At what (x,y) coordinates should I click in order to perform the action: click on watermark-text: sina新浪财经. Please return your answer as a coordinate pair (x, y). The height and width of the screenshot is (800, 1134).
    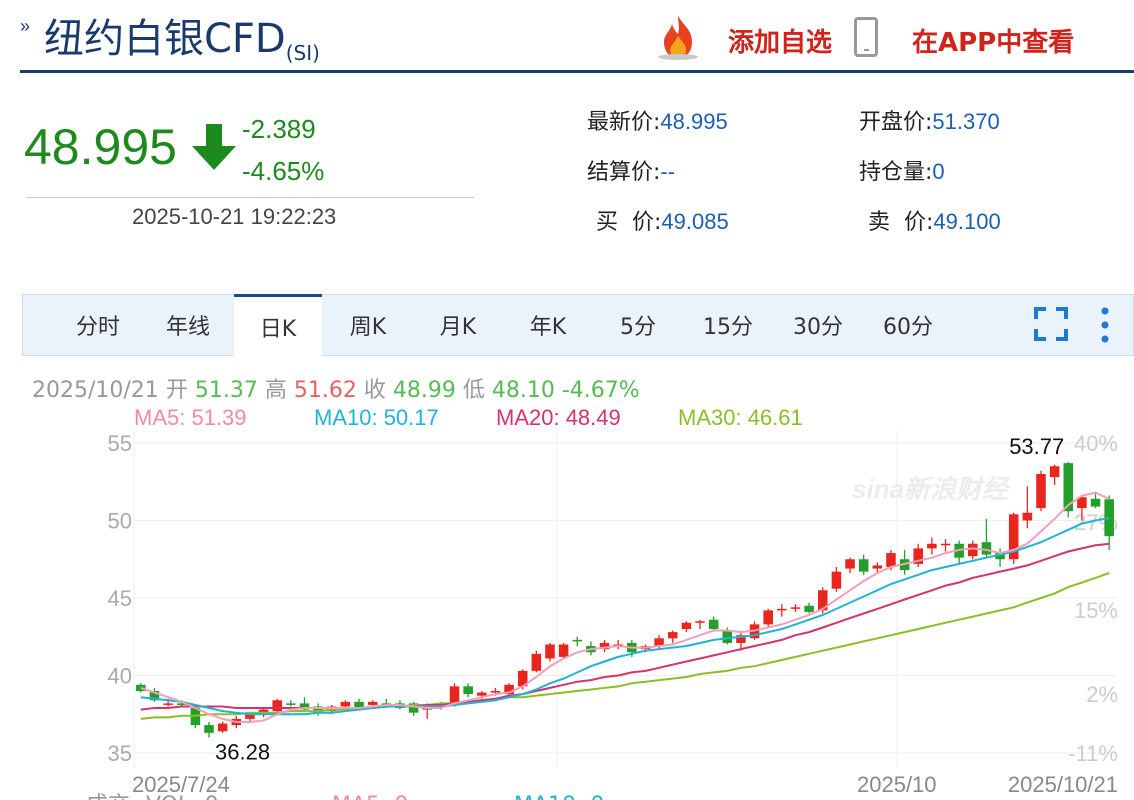
    Looking at the image, I should click on (931, 489).